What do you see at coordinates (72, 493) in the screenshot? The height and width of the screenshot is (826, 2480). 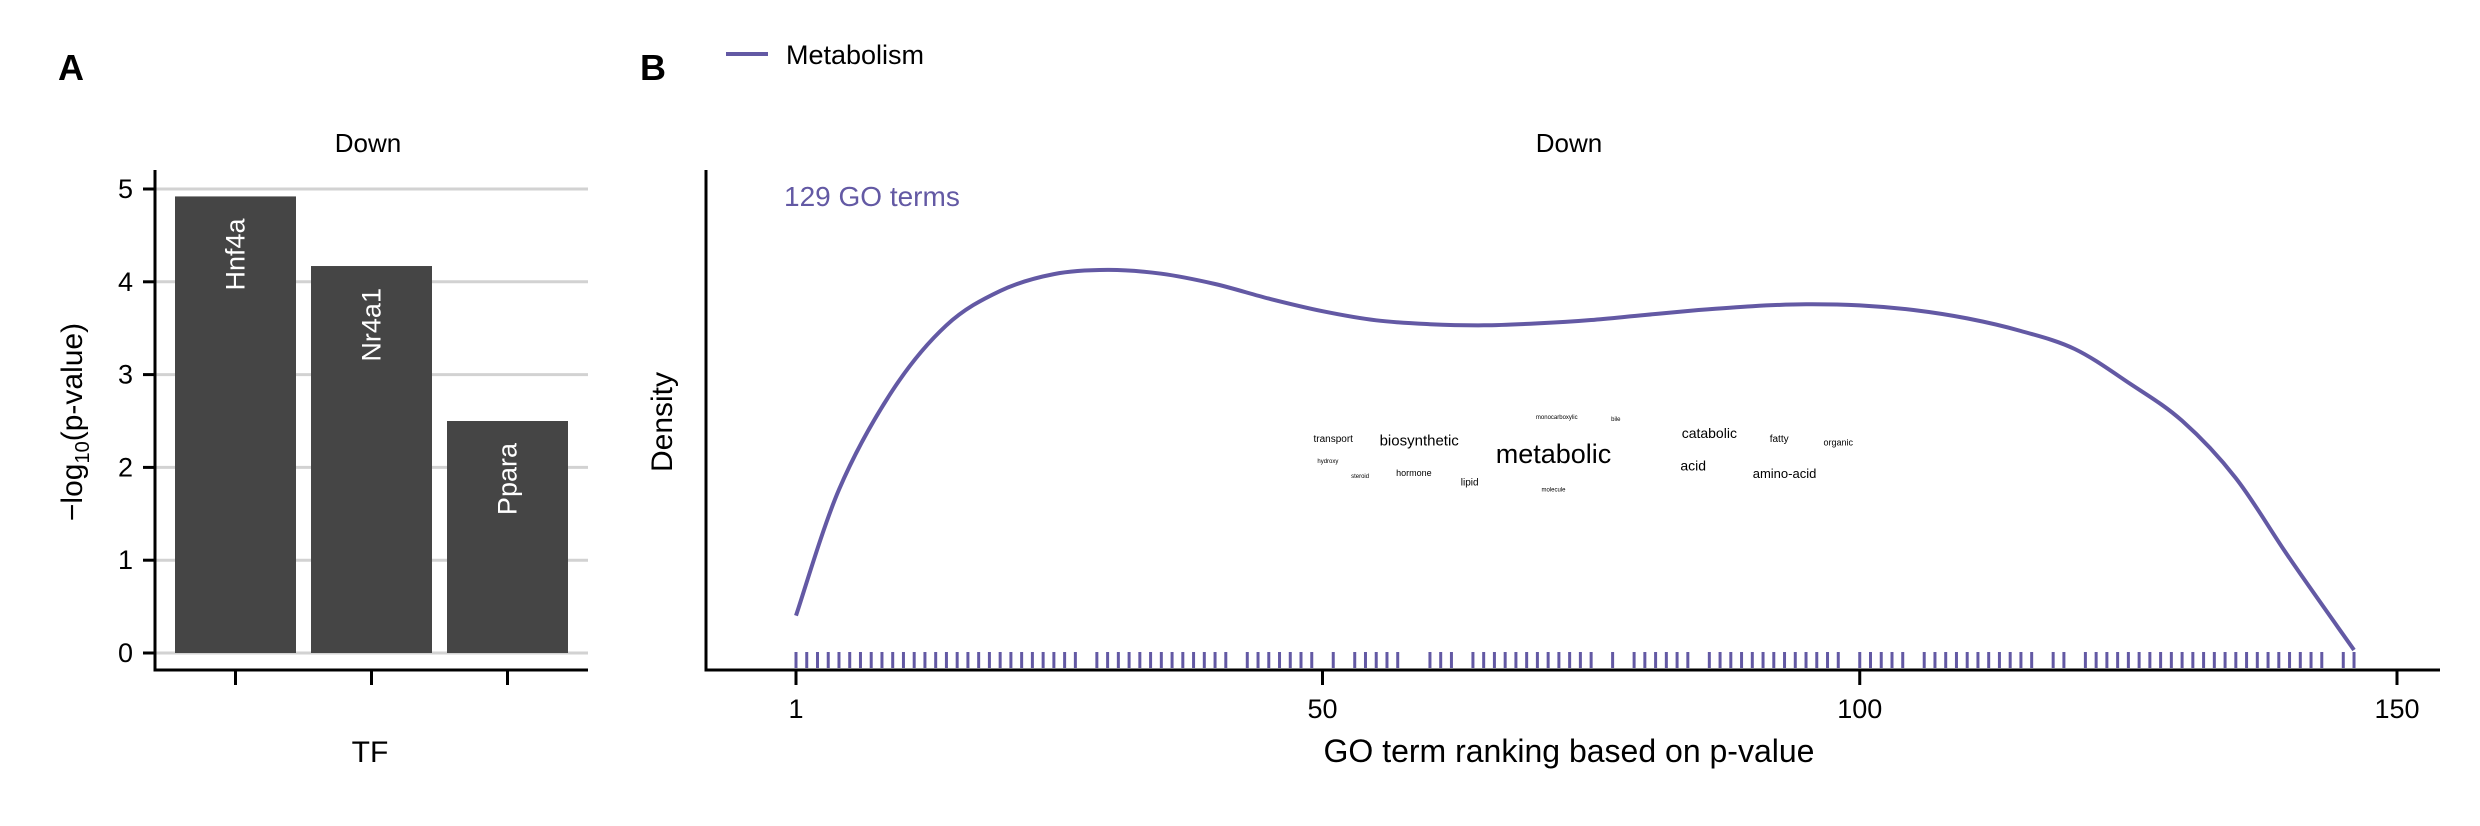 I see `y-label-main: −log` at bounding box center [72, 493].